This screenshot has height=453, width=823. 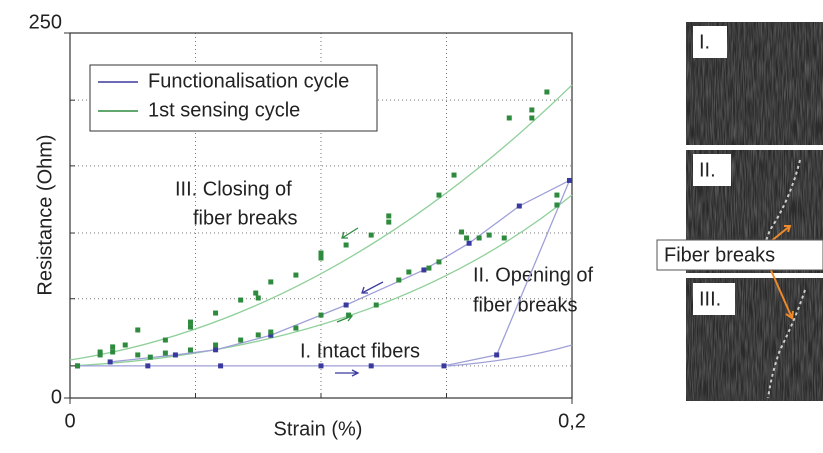 What do you see at coordinates (704, 42) in the screenshot?
I see `panel-label: I.` at bounding box center [704, 42].